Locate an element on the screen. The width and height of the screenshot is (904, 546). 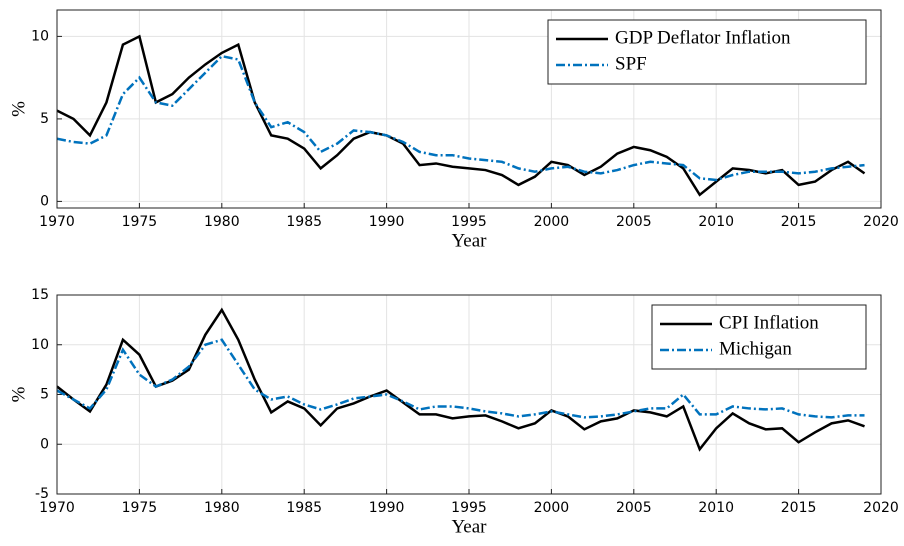
legend-label: GDP Deflator Inflation is located at coordinates (703, 37).